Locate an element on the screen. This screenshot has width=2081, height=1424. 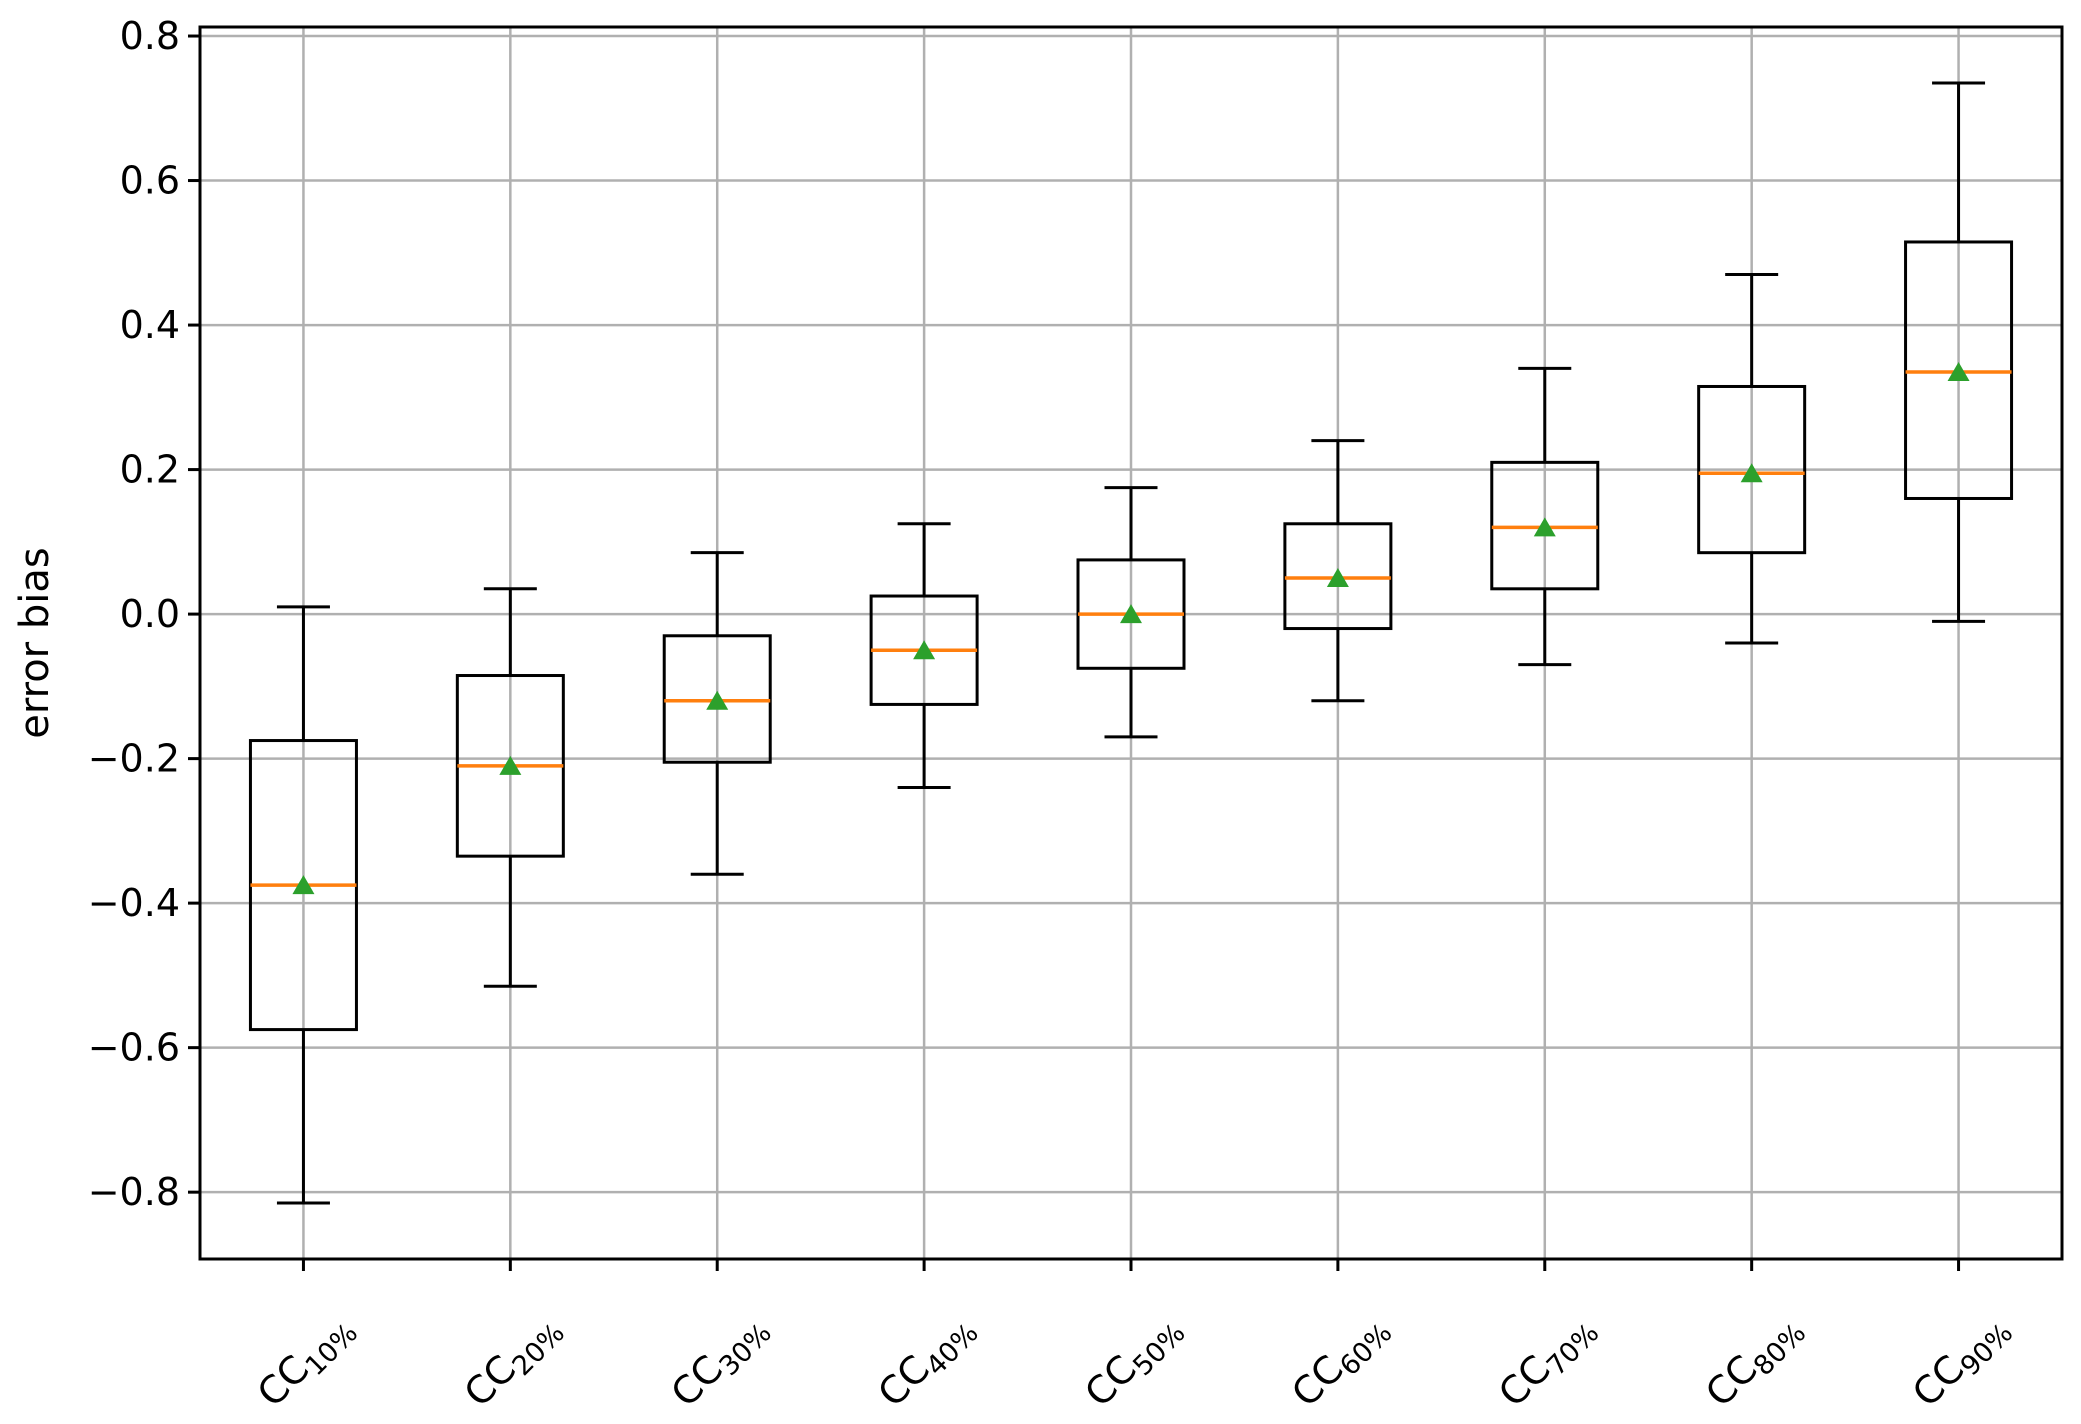
x-tick-label-CC60%: CC60% is located at coordinates (1340, 1361).